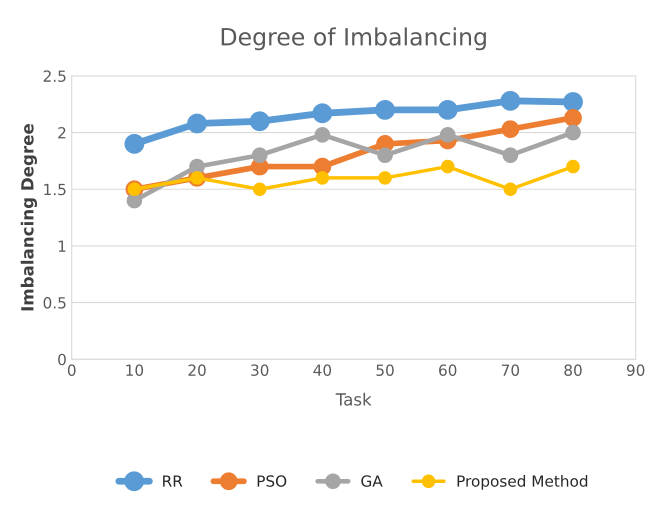 The image size is (652, 506). I want to click on x-tick-label: 60, so click(447, 370).